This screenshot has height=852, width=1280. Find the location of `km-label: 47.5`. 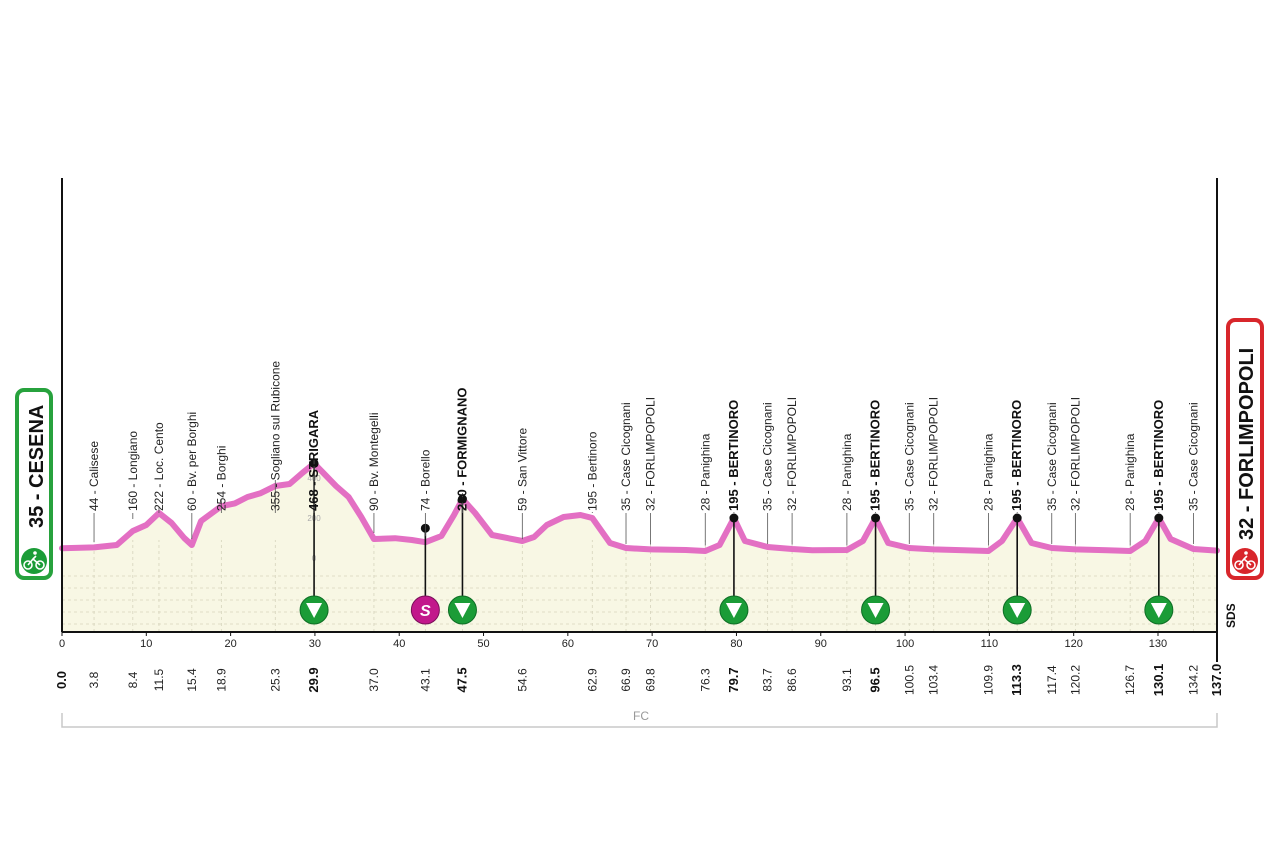

km-label: 47.5 is located at coordinates (462, 679).